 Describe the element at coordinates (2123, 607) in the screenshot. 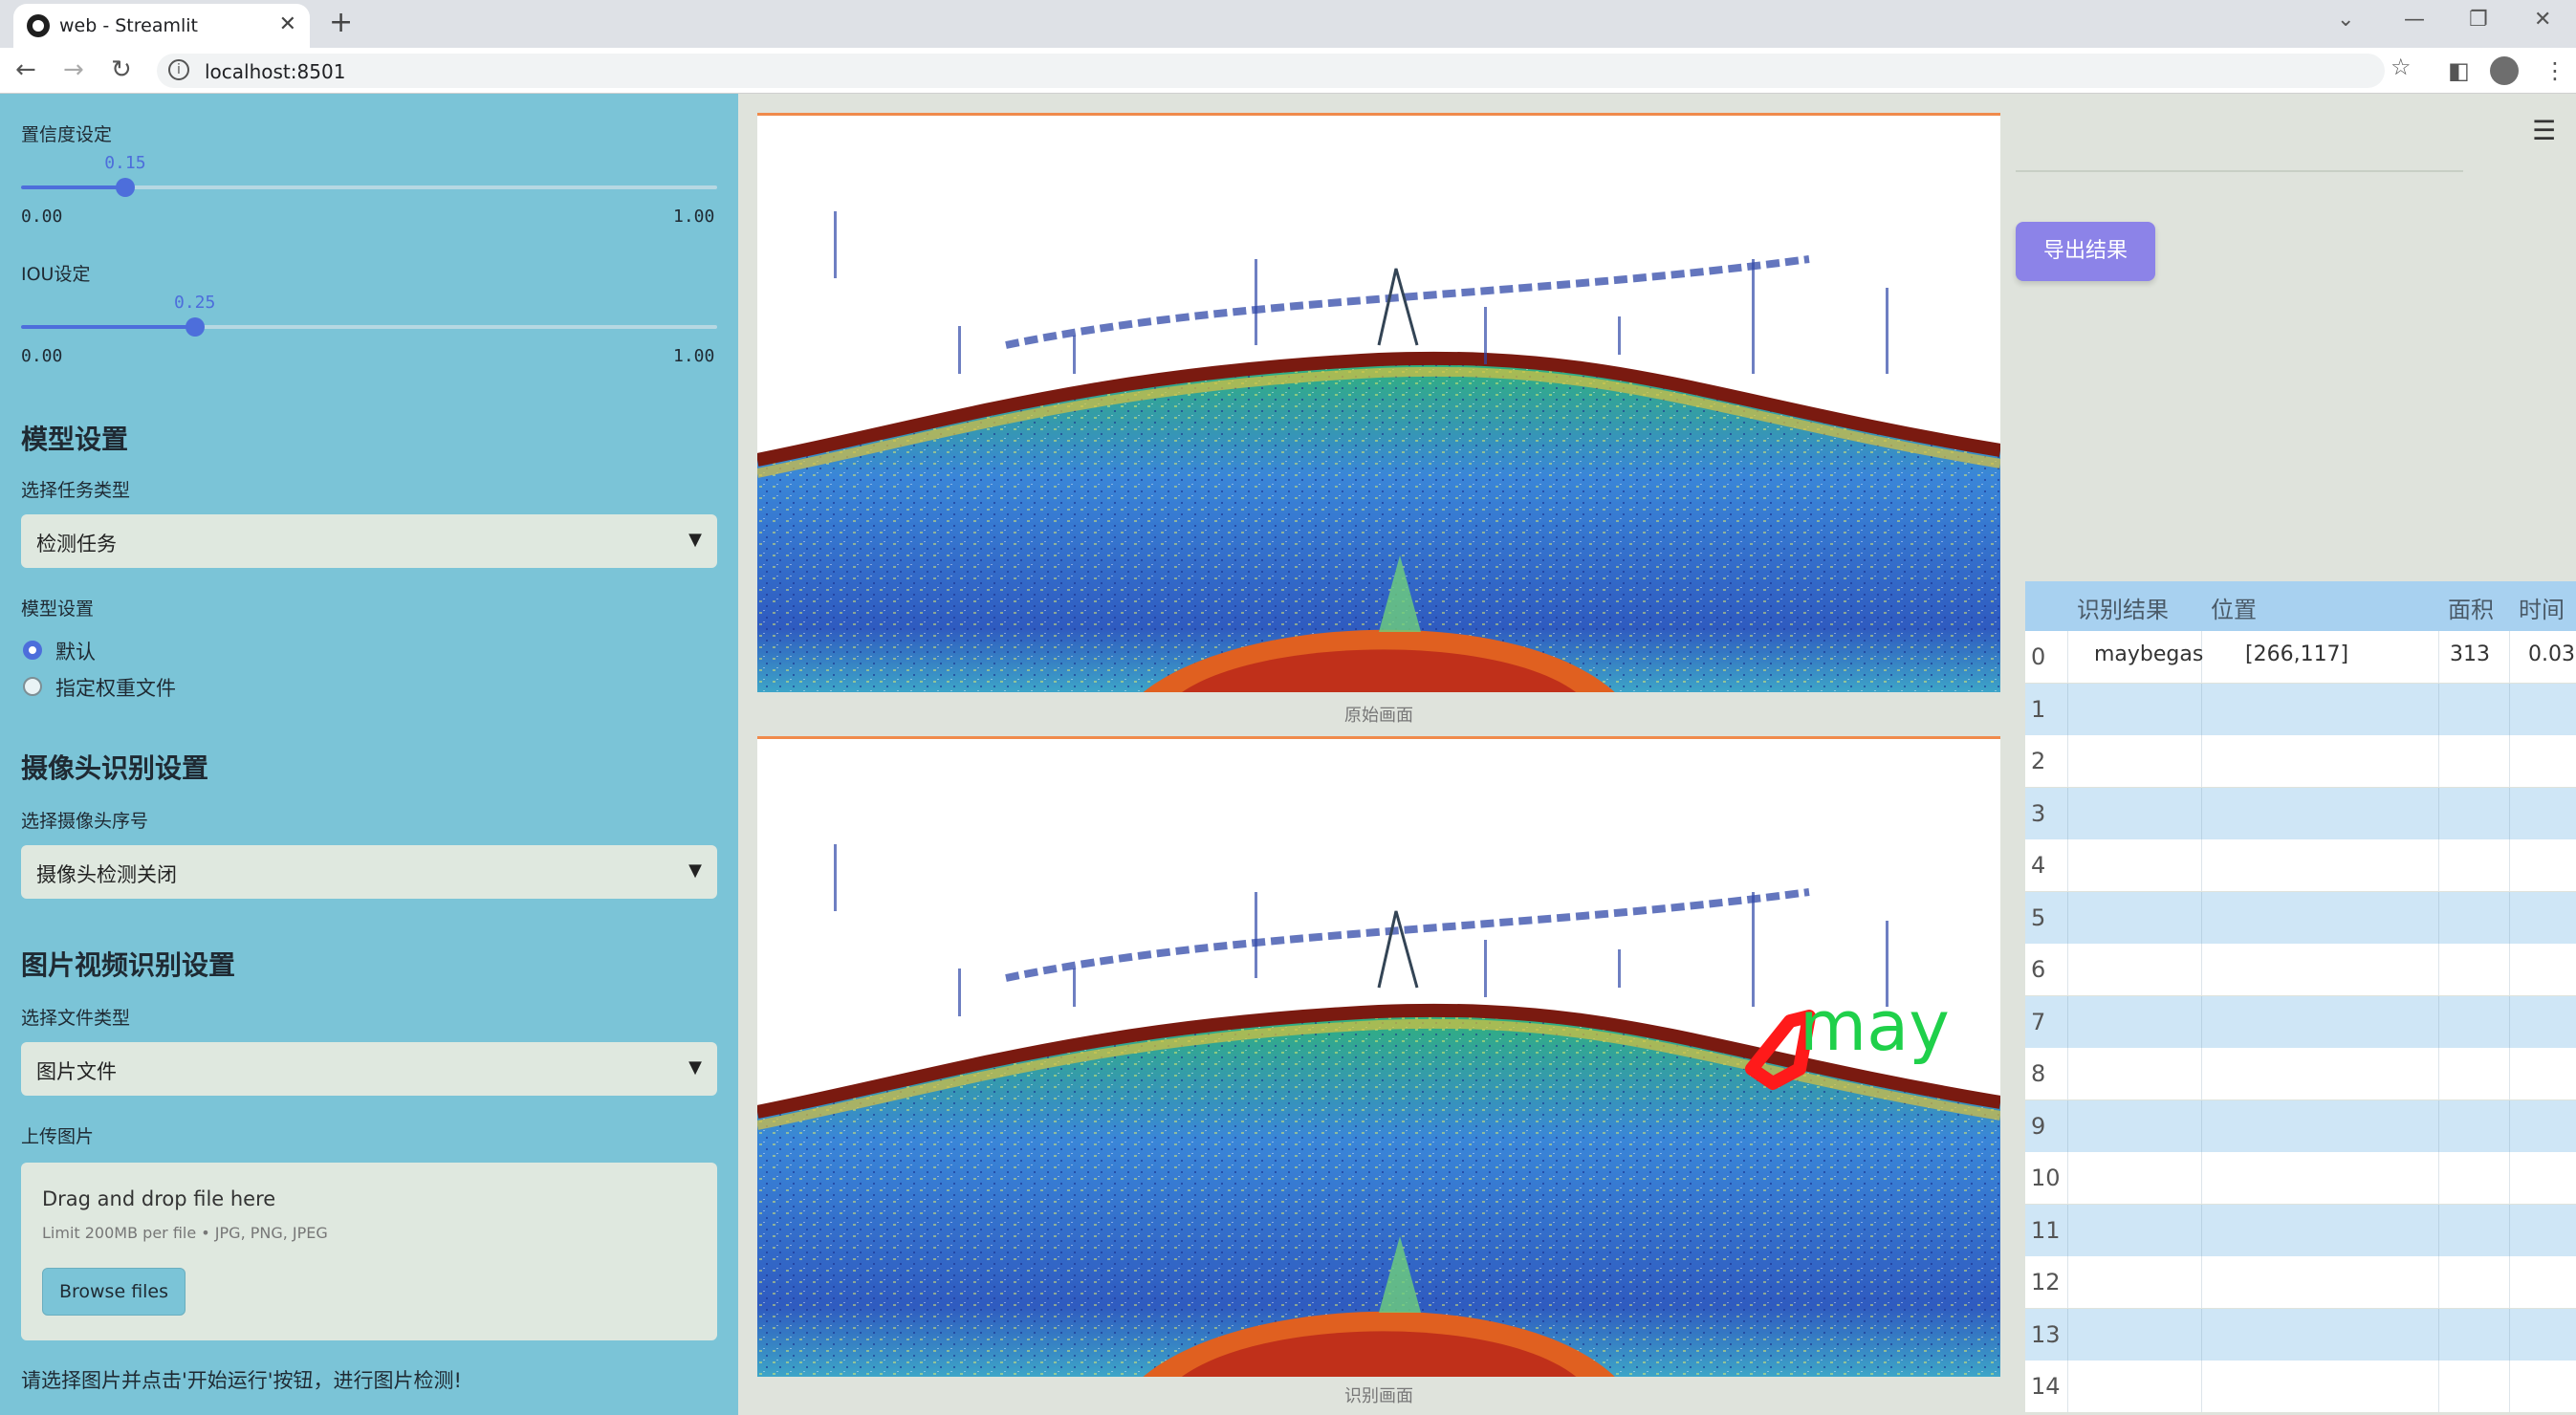

I see `header-result: 识别结果` at that location.